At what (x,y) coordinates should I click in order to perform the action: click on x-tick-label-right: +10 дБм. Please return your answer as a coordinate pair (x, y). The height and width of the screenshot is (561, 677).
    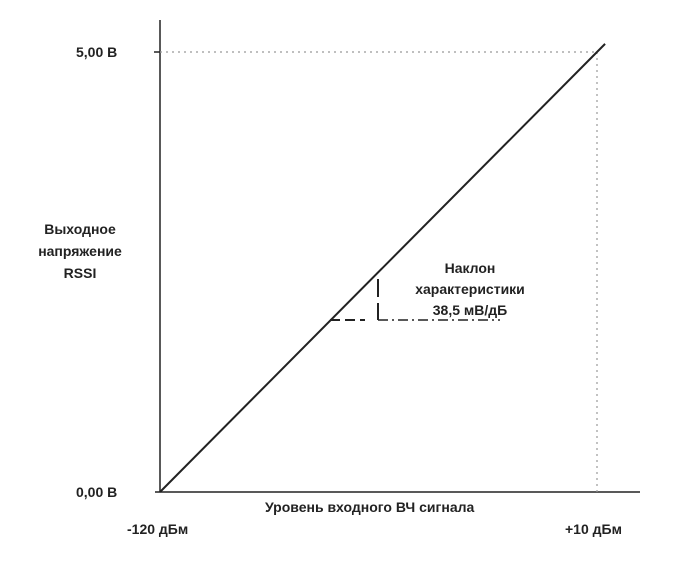
    Looking at the image, I should click on (593, 529).